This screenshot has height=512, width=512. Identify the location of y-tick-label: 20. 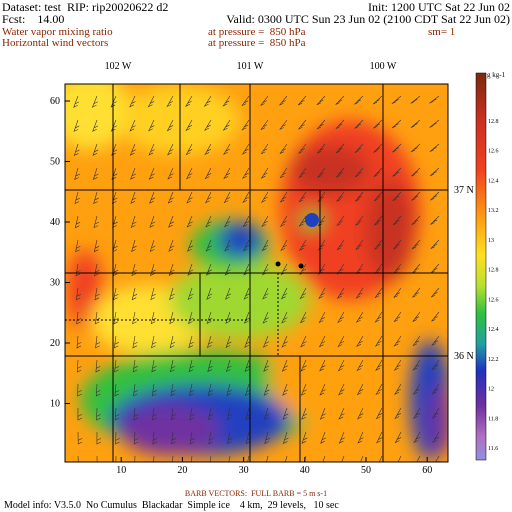
(55, 343).